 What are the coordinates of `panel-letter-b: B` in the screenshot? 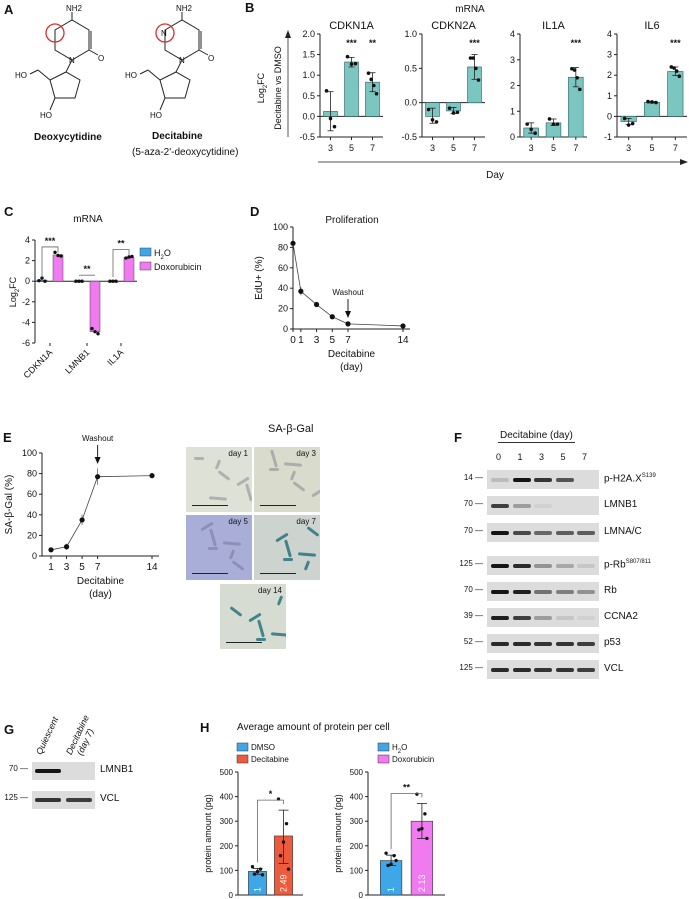 It's located at (250, 7).